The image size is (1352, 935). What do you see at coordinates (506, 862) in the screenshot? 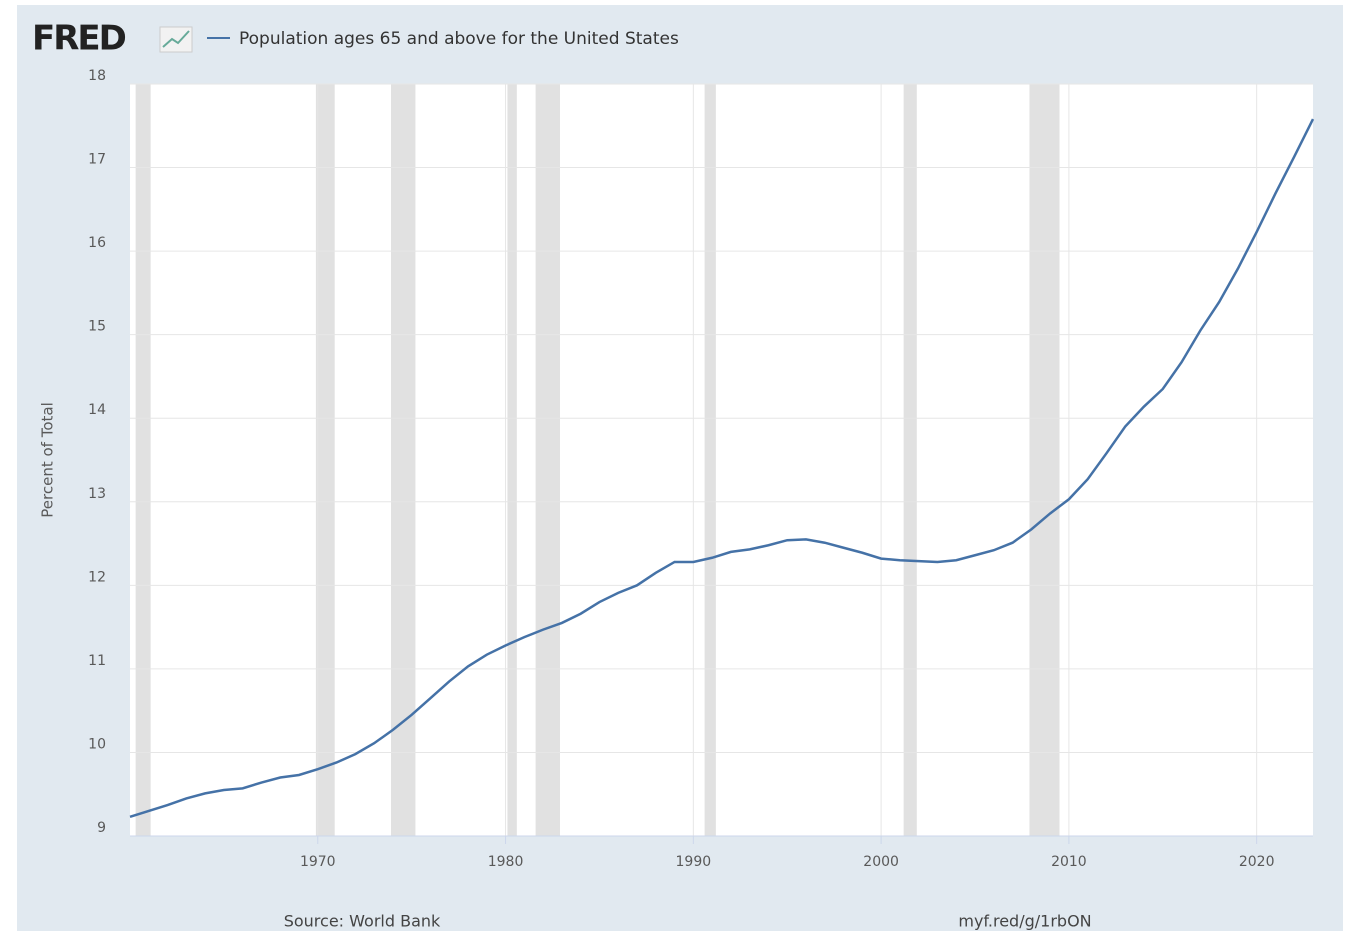
I see `x-tick-label: 1980` at bounding box center [506, 862].